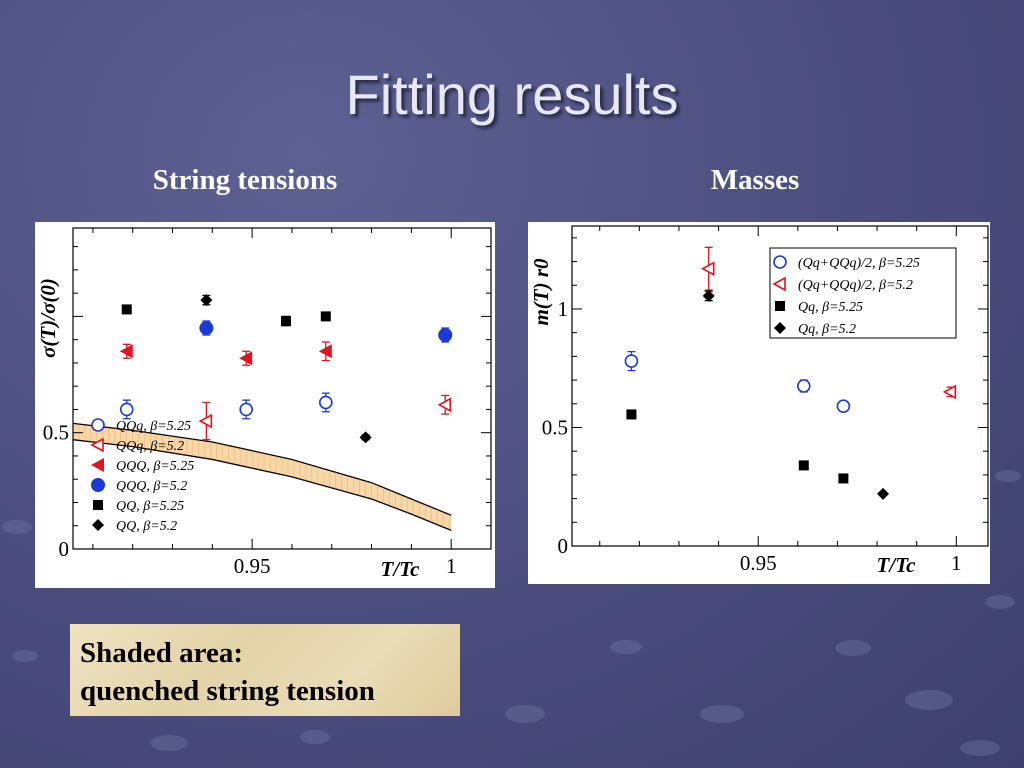 The image size is (1024, 768). What do you see at coordinates (245, 180) in the screenshot?
I see `left-heading: String tensions` at bounding box center [245, 180].